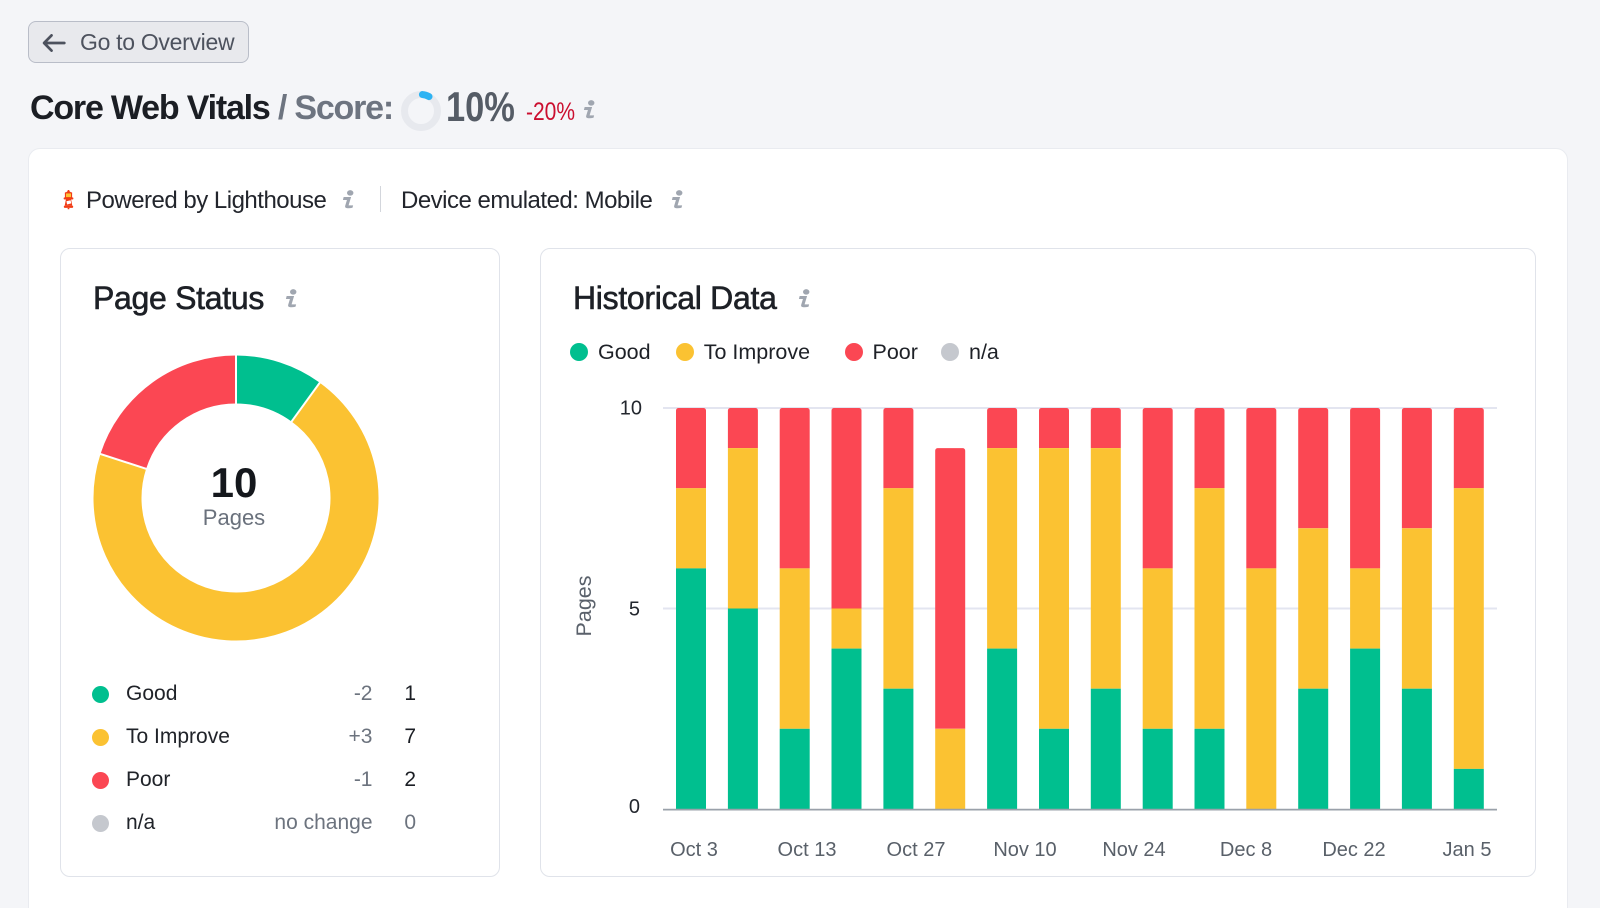 The width and height of the screenshot is (1600, 908). I want to click on svg-text: Oct 3, so click(694, 850).